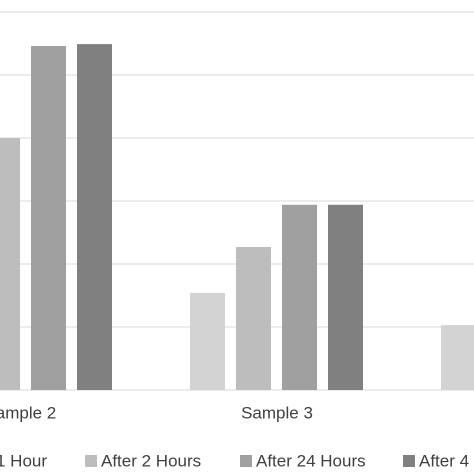 This screenshot has height=474, width=474. What do you see at coordinates (311, 460) in the screenshot?
I see `legend-label: After 24 Hours` at bounding box center [311, 460].